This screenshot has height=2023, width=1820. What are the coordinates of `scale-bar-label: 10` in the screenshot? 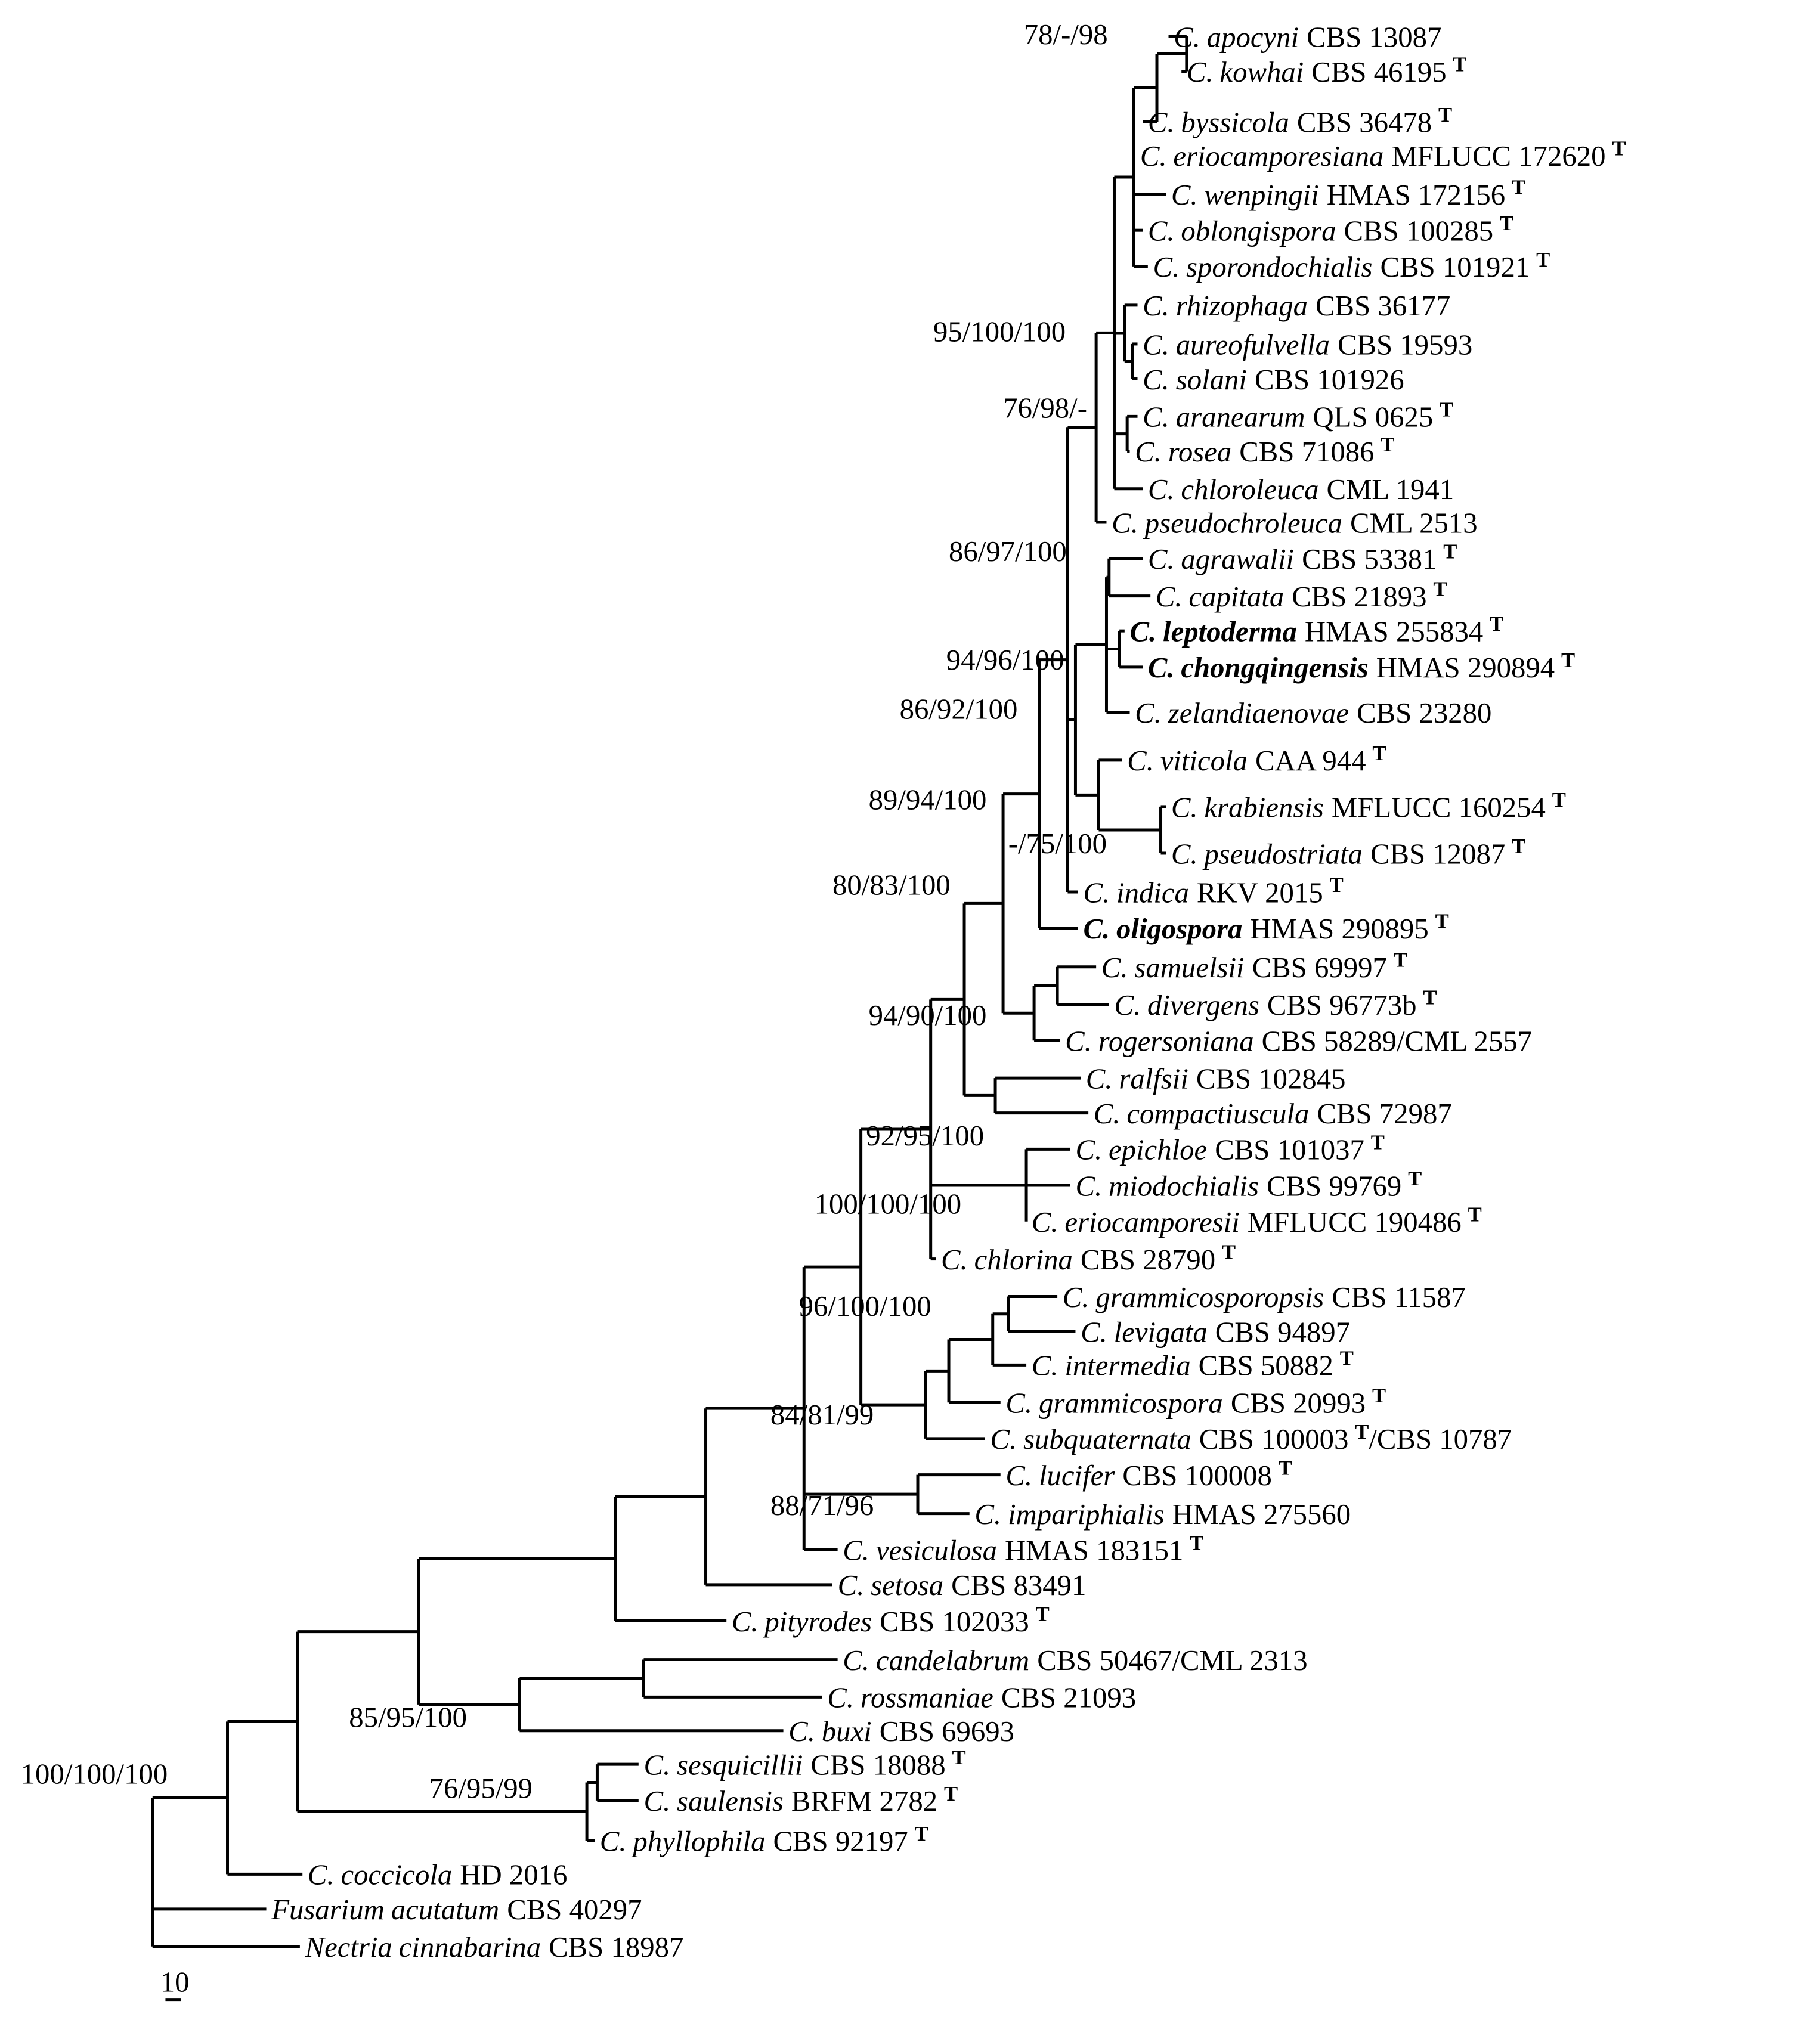 It's located at (175, 1982).